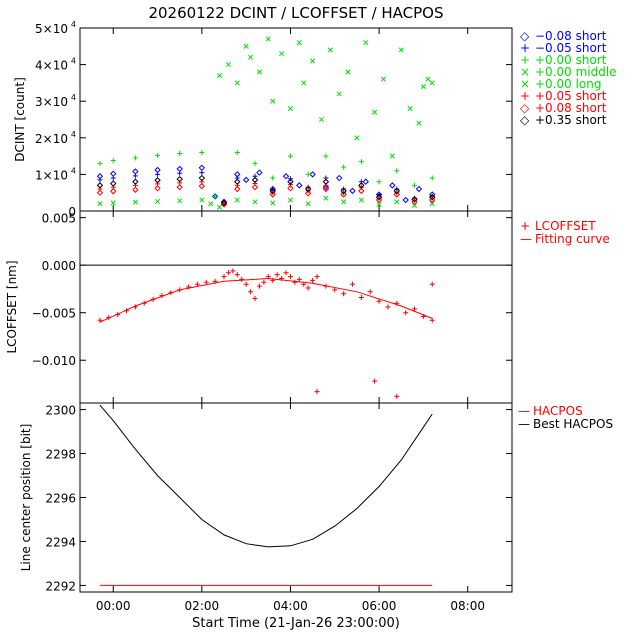  Describe the element at coordinates (526, 239) in the screenshot. I see `legend-symbol: —` at that location.